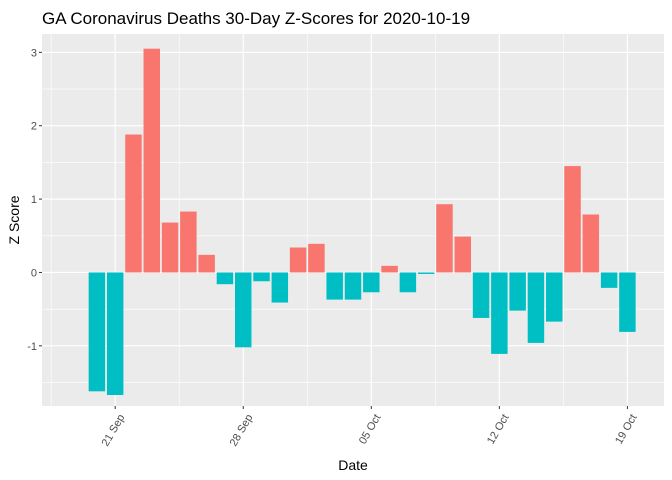  Describe the element at coordinates (626, 429) in the screenshot. I see `x-tick-label: 19 Oct` at that location.